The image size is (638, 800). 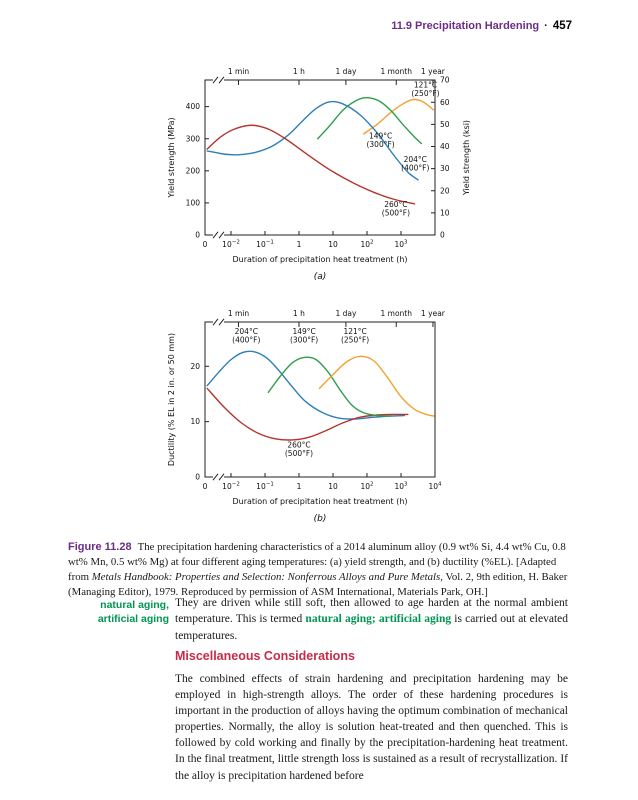 I want to click on svg-text: 70, so click(x=445, y=80).